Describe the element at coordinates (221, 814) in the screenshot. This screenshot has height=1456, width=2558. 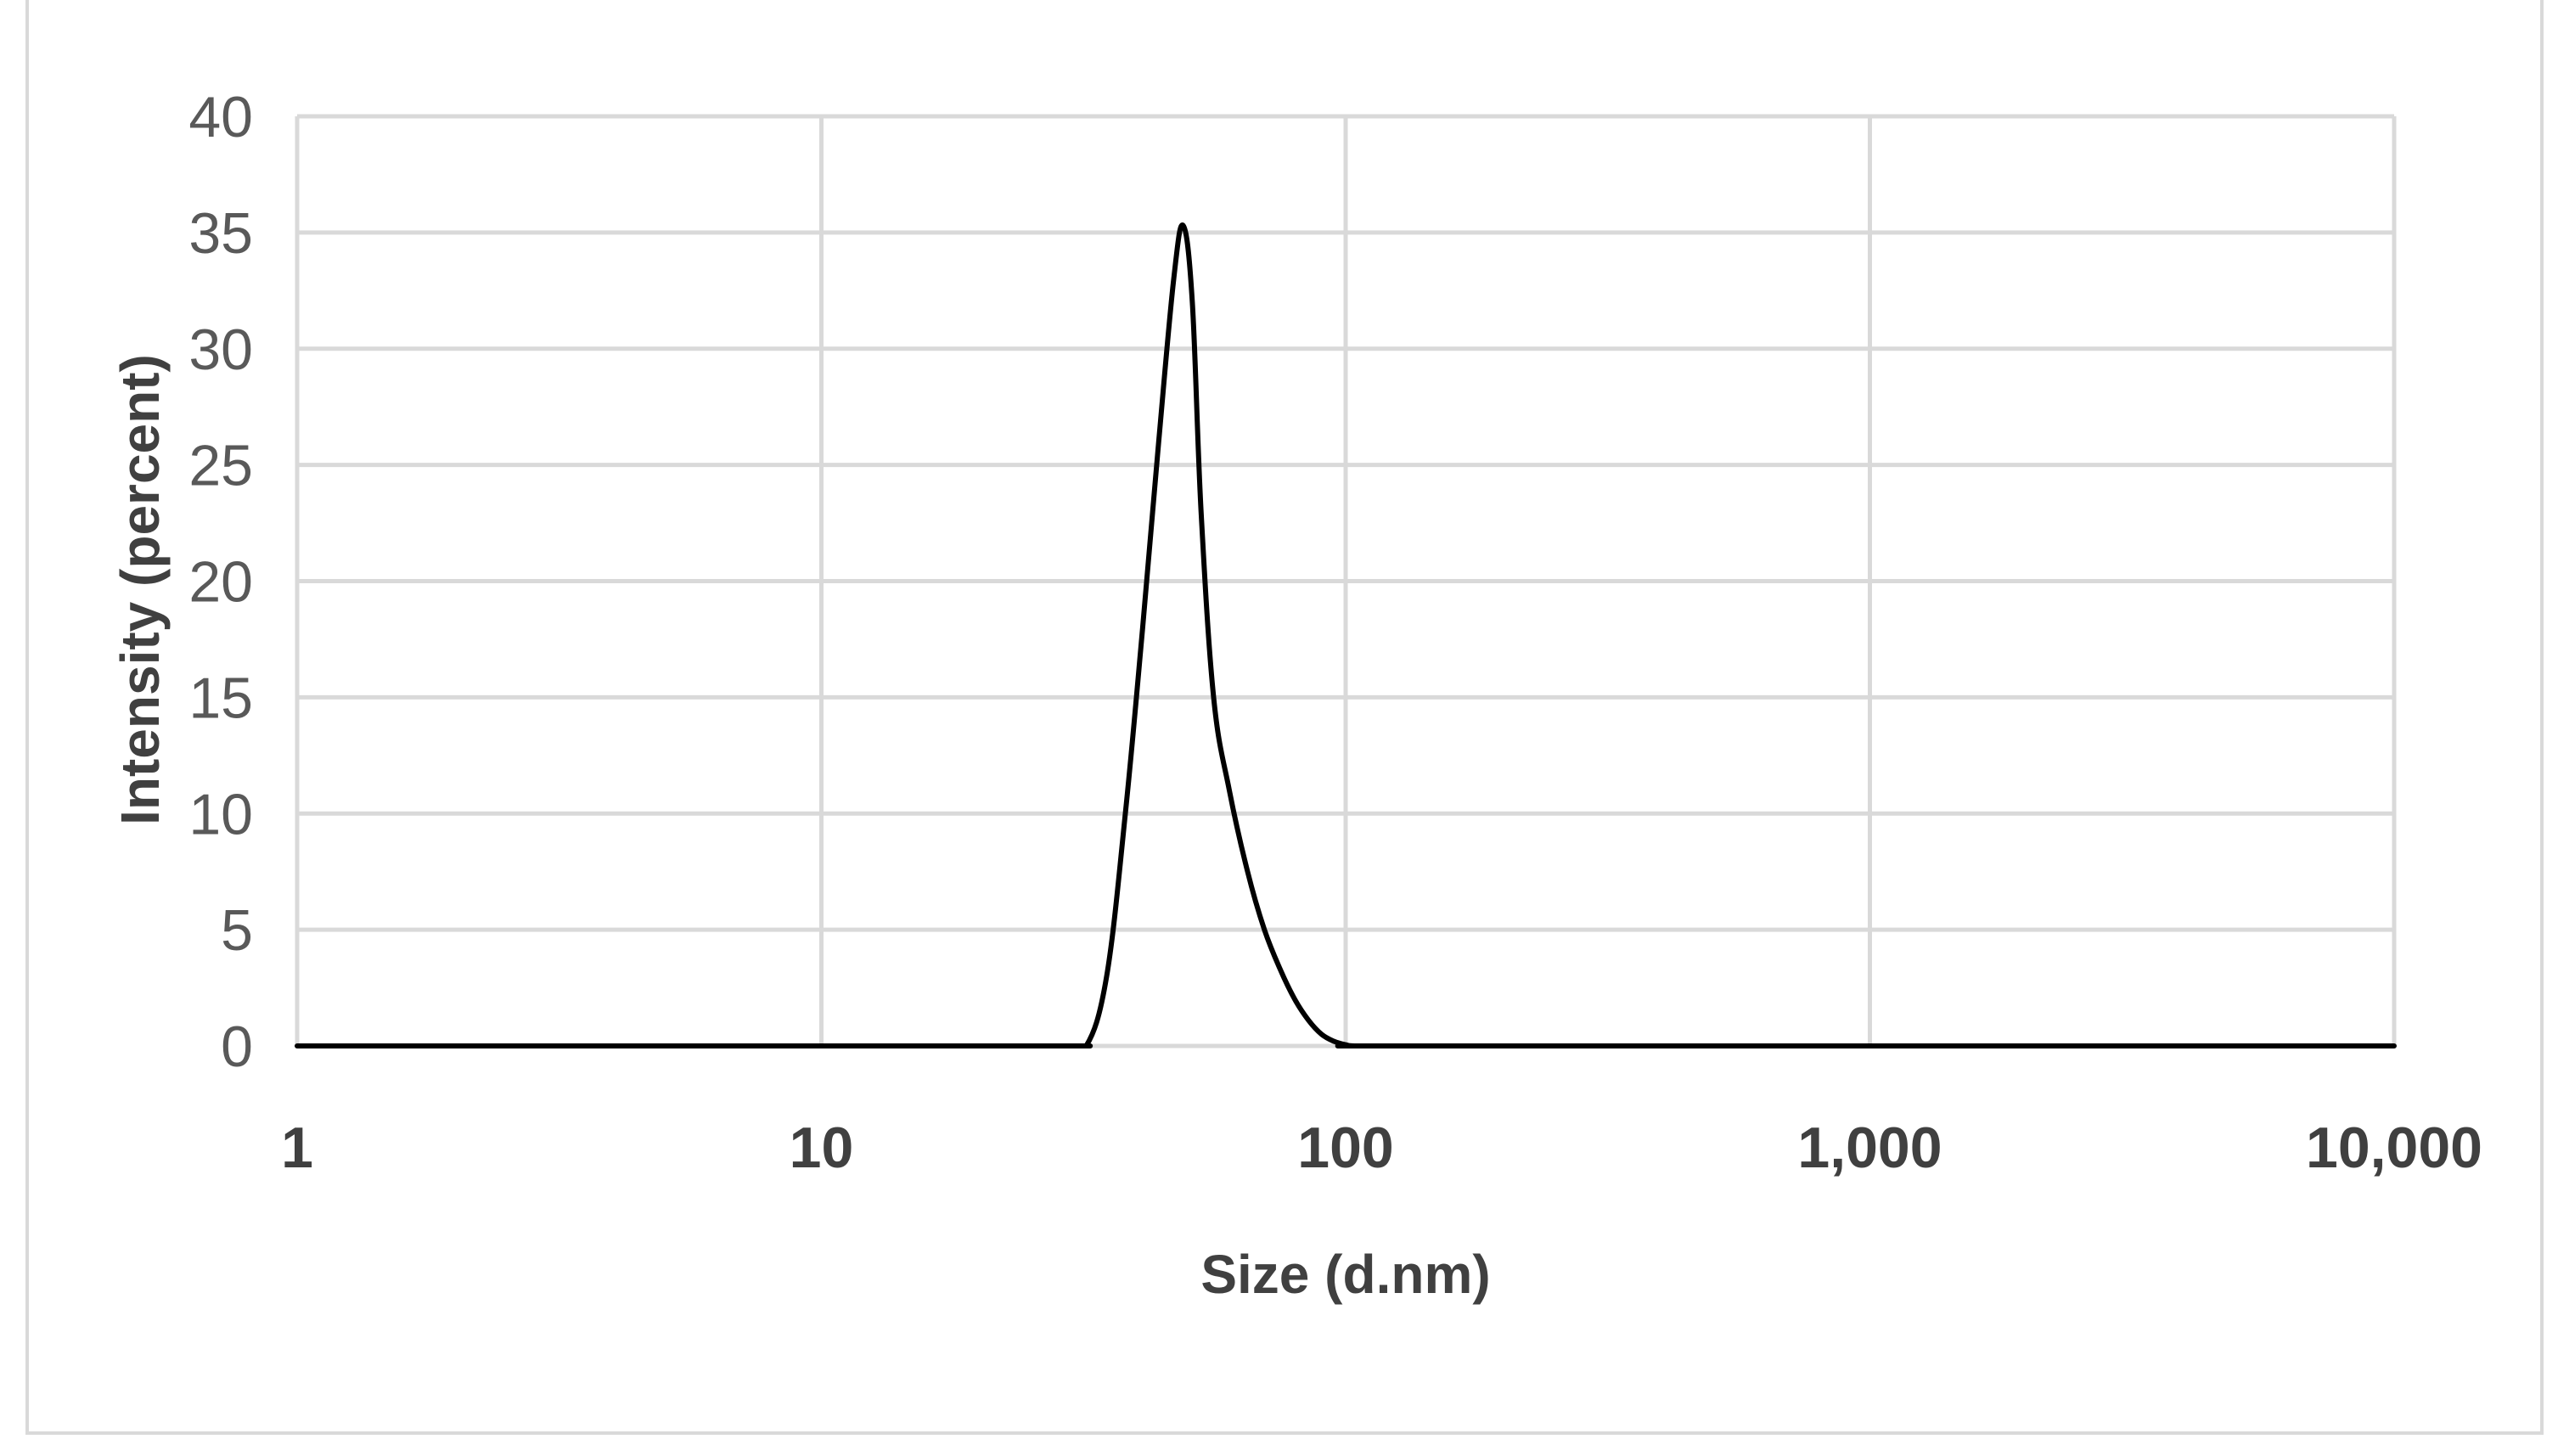
I see `y-tick-label: 10` at that location.